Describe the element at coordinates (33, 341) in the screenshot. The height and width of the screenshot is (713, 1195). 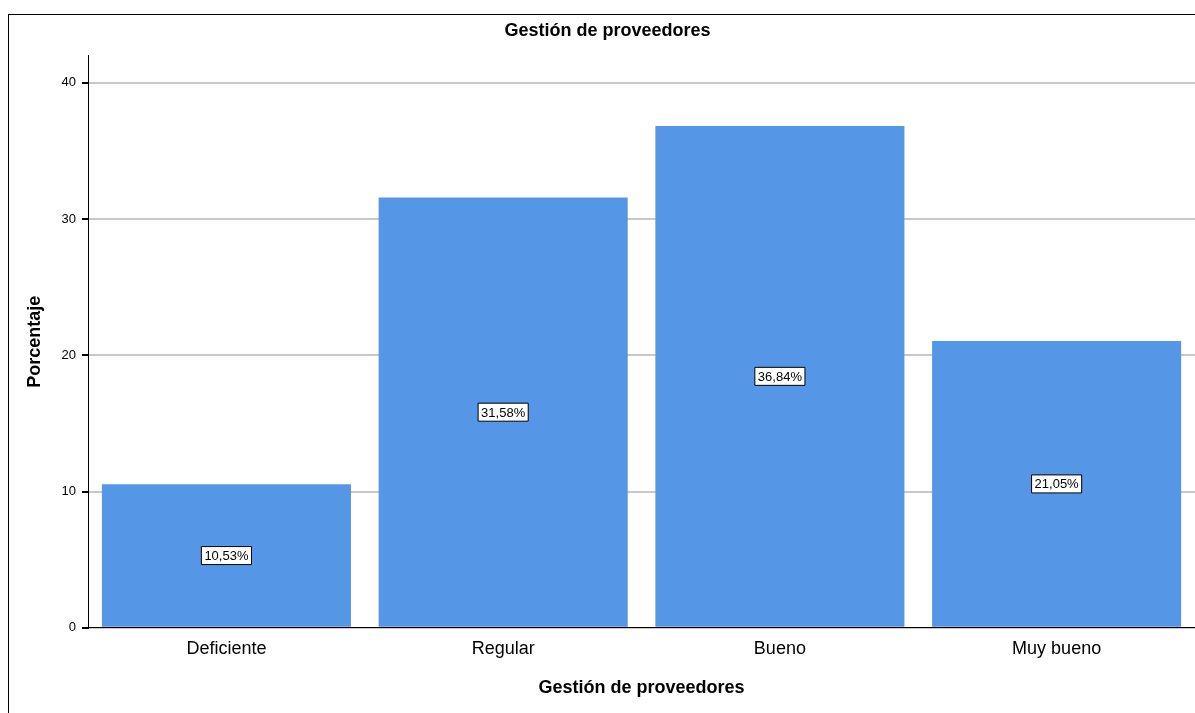
I see `y-axis-title: Porcentaje` at that location.